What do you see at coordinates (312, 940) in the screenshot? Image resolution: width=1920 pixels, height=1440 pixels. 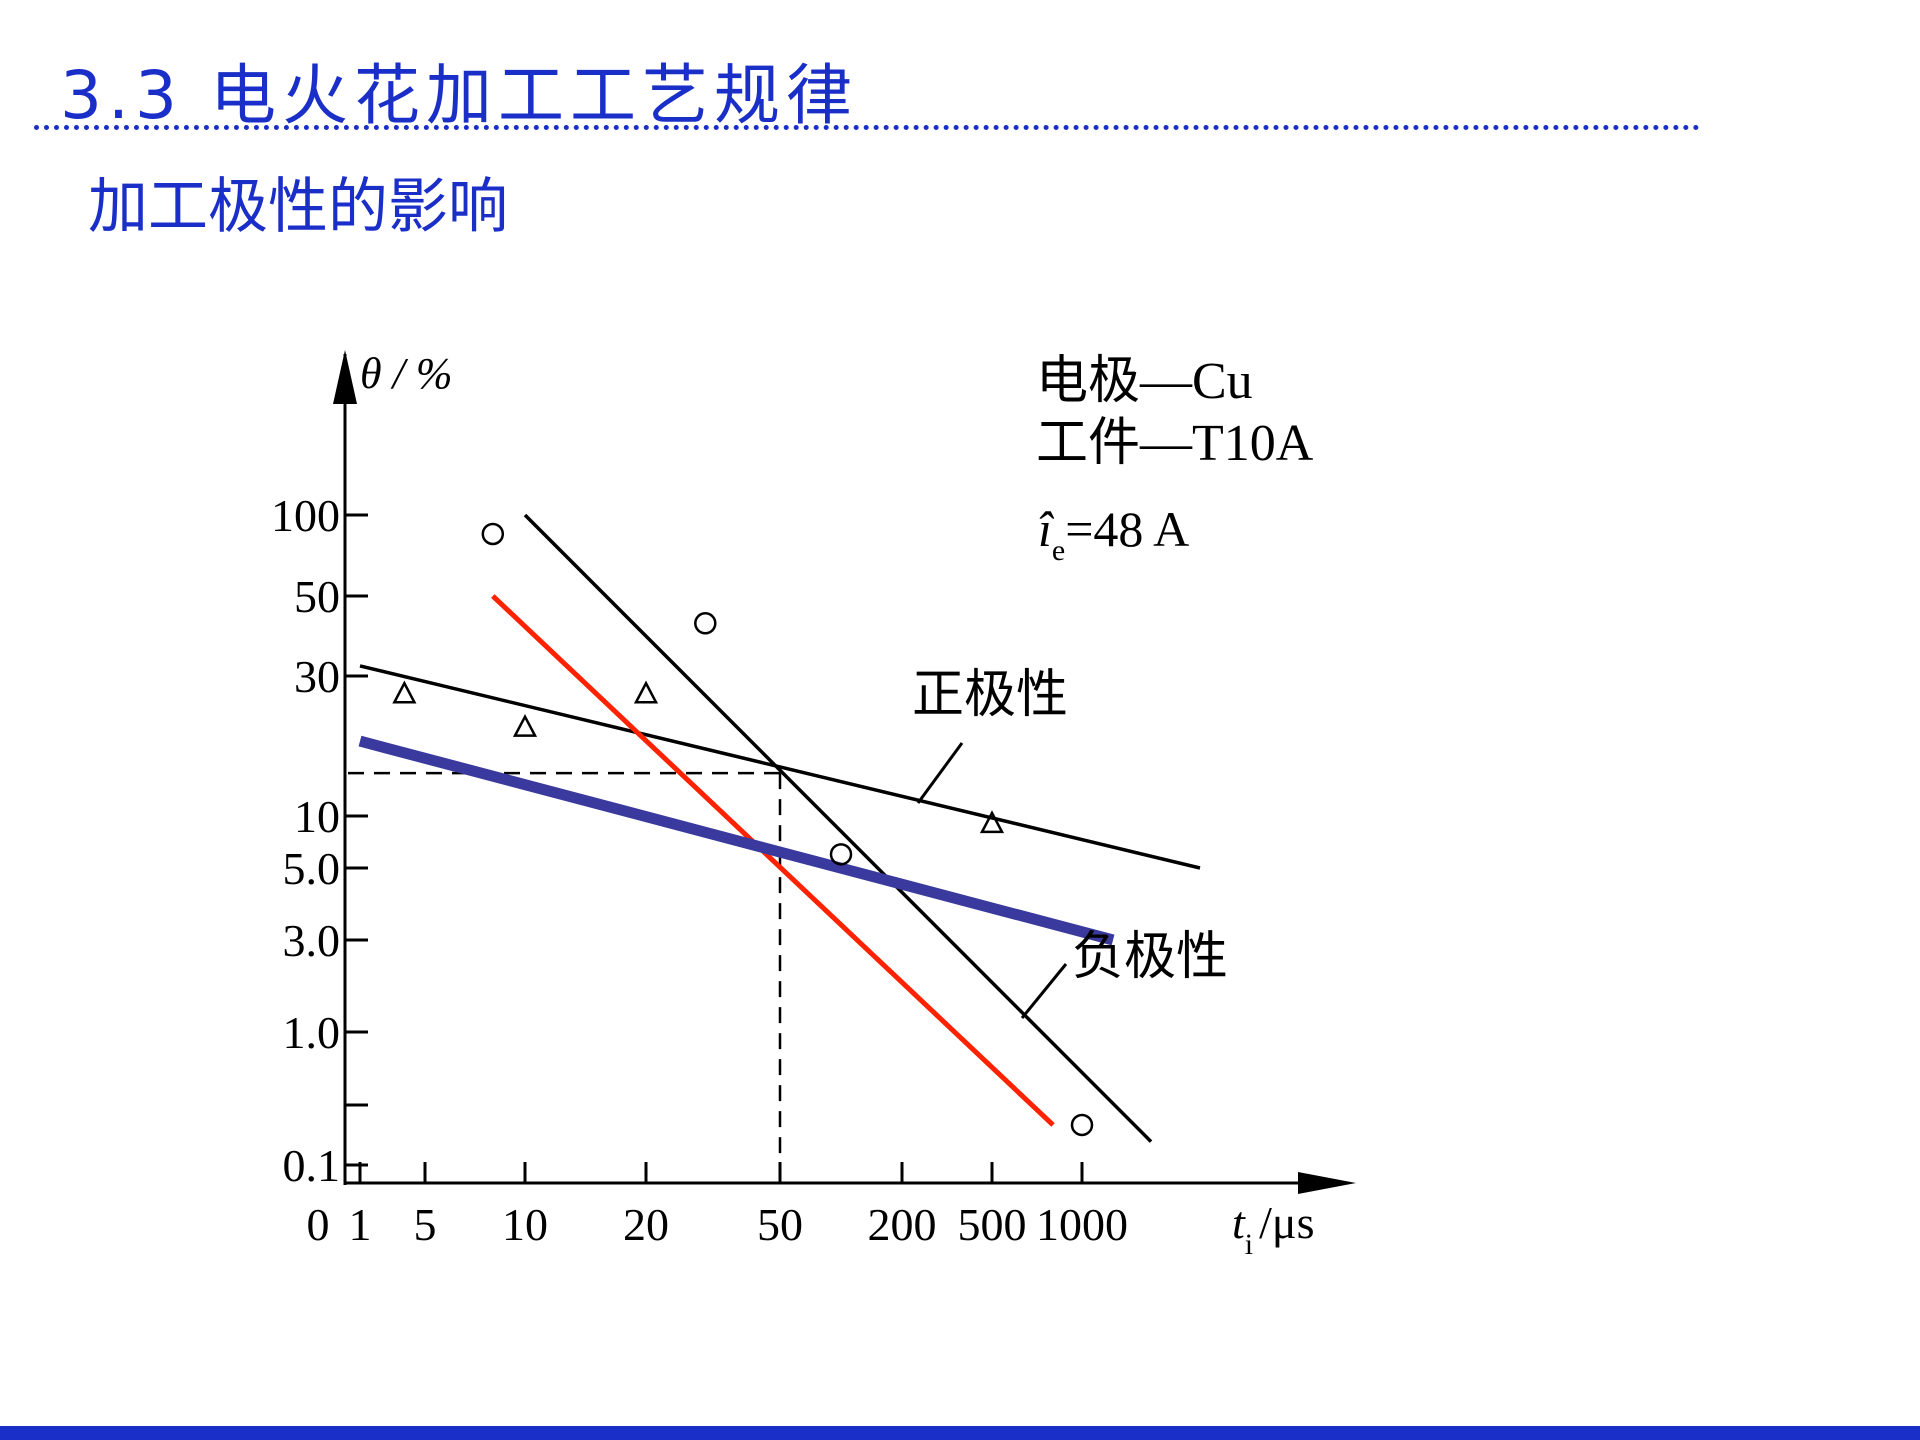 I see `y-tick-label: 3.0` at bounding box center [312, 940].